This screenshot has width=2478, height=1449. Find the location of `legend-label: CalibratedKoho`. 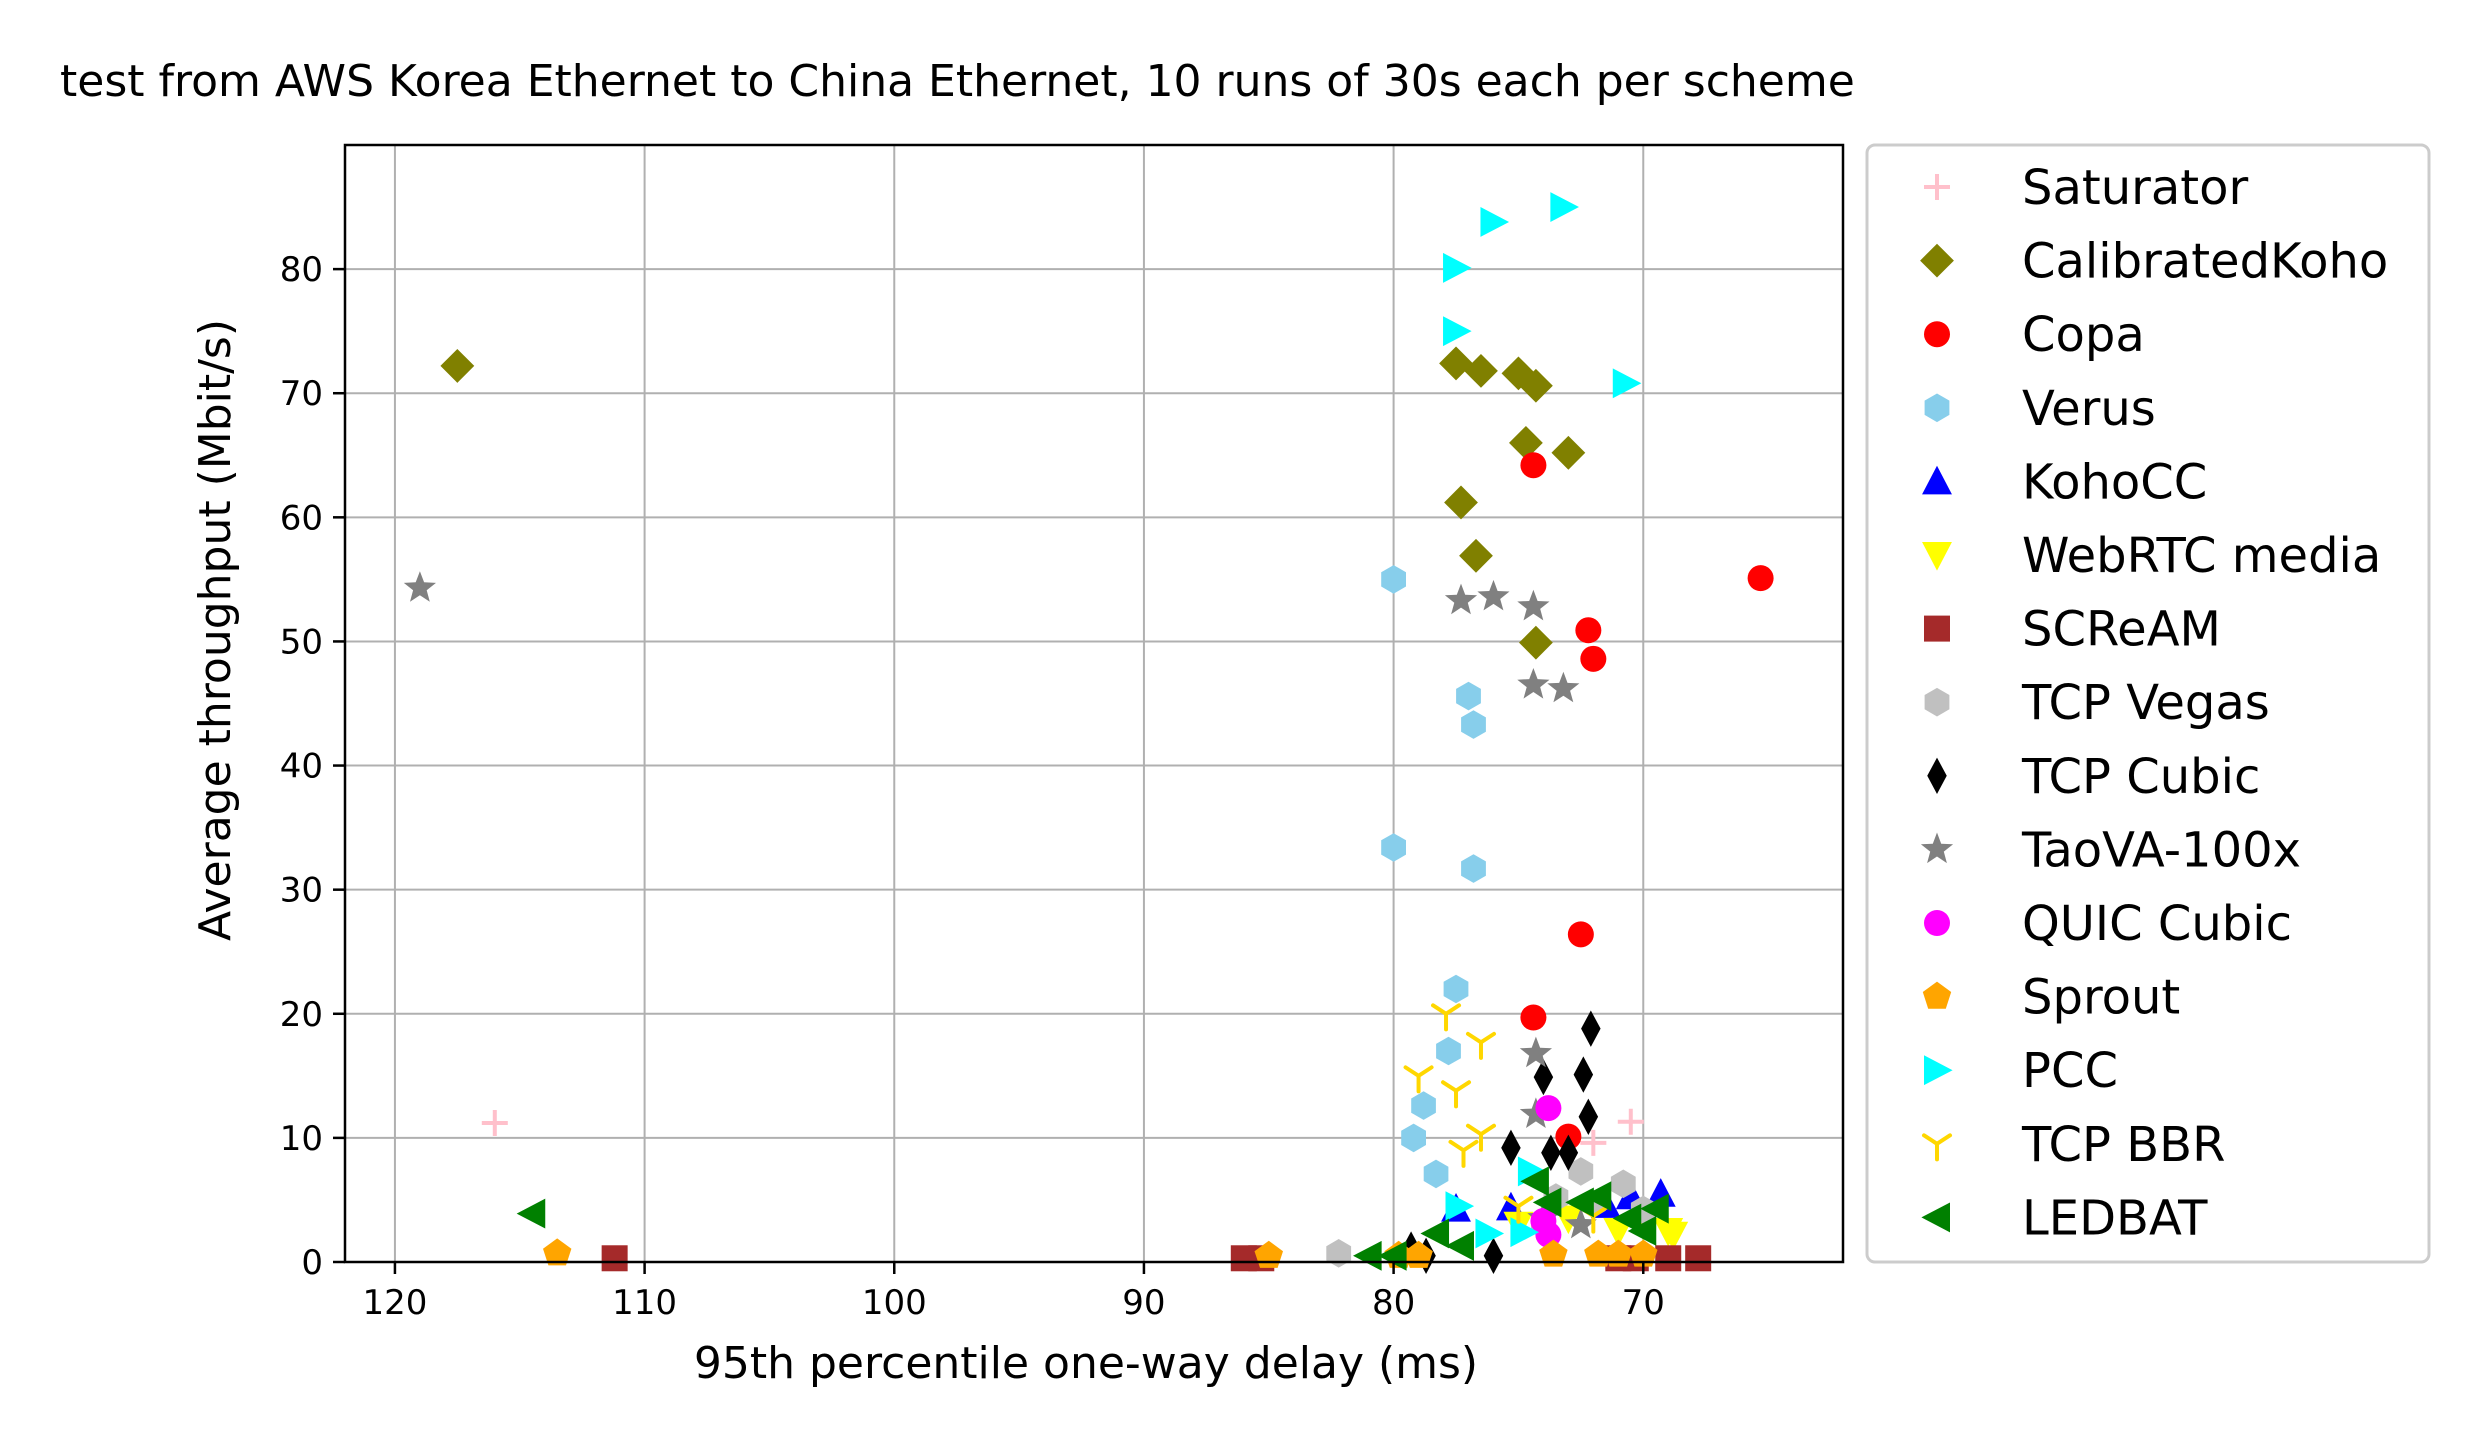

legend-label: CalibratedKoho is located at coordinates (2205, 262).